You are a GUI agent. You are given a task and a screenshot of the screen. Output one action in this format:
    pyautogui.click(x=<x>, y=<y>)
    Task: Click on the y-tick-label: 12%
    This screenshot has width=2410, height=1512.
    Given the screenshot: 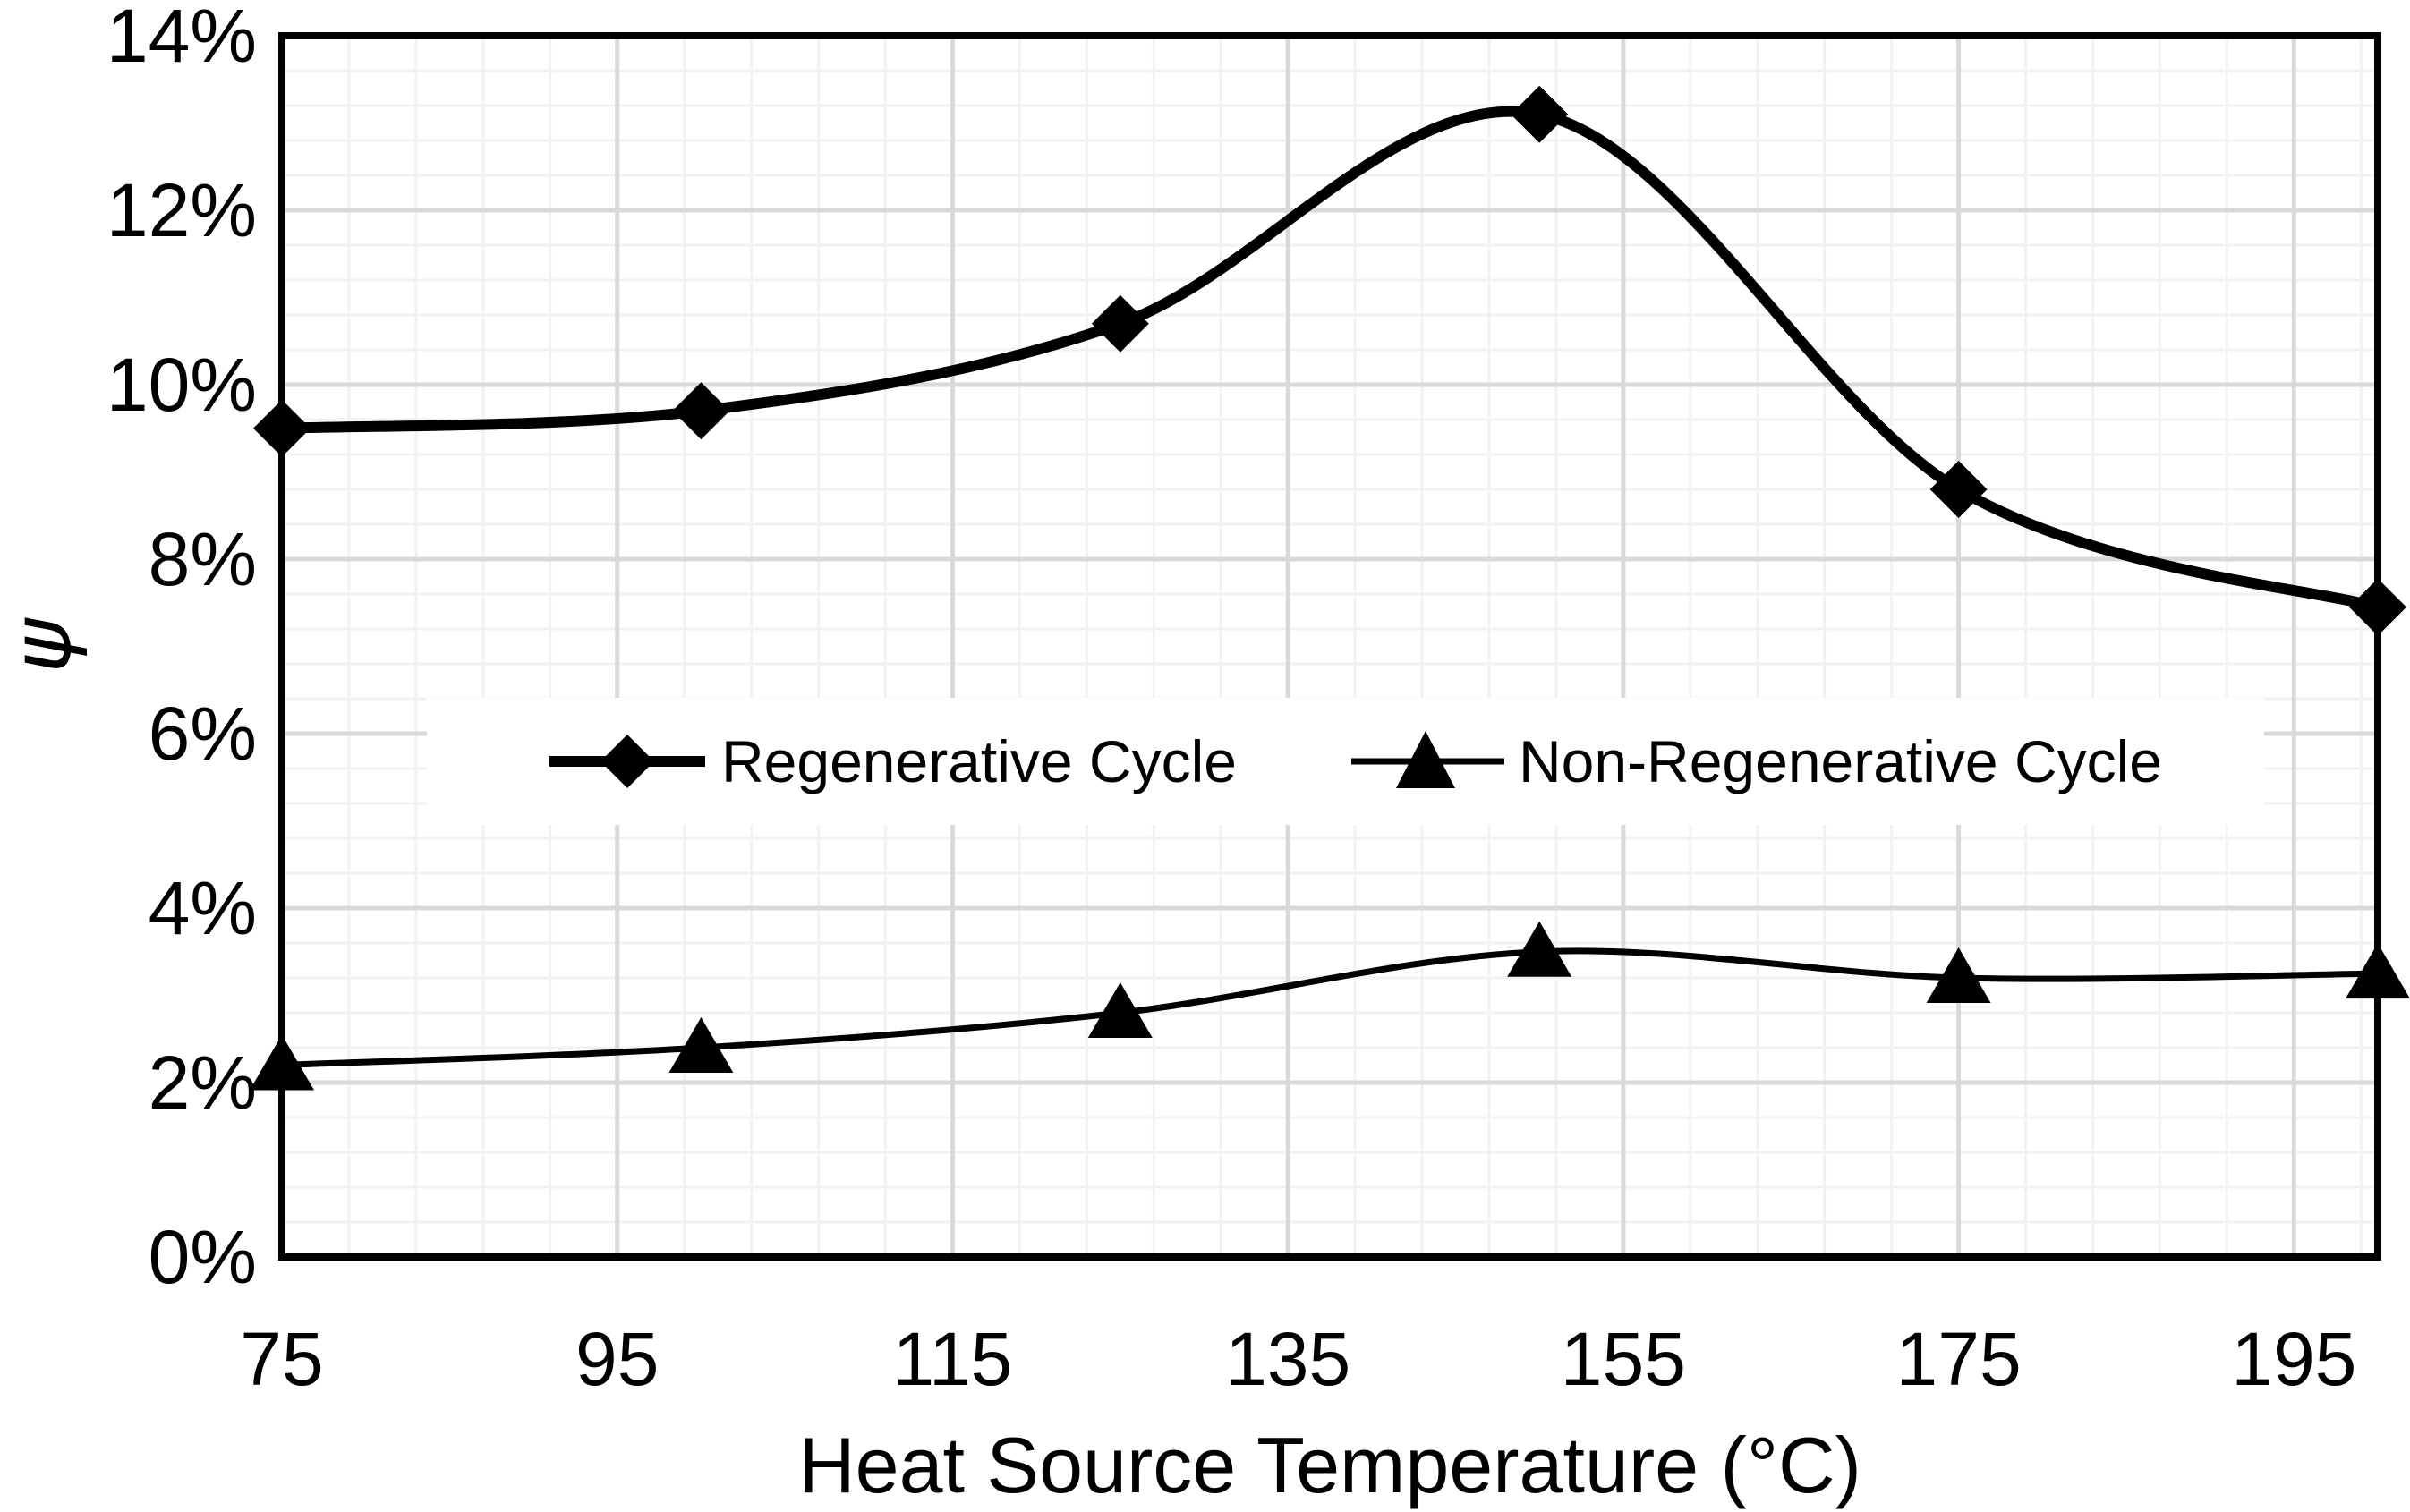 What is the action you would take?
    pyautogui.click(x=181, y=210)
    